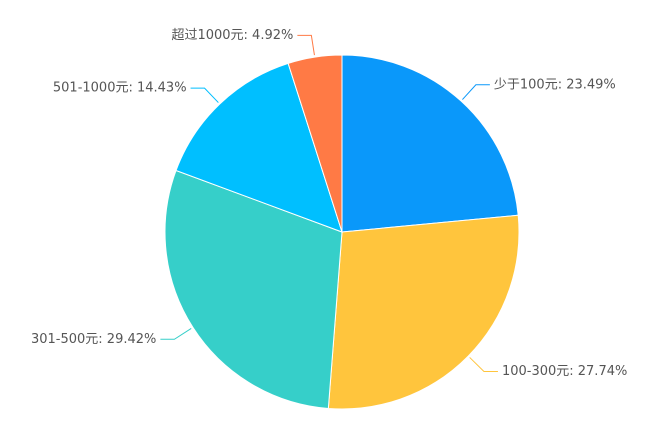  What do you see at coordinates (555, 84) in the screenshot?
I see `data-label: 少于100元: 23.49%` at bounding box center [555, 84].